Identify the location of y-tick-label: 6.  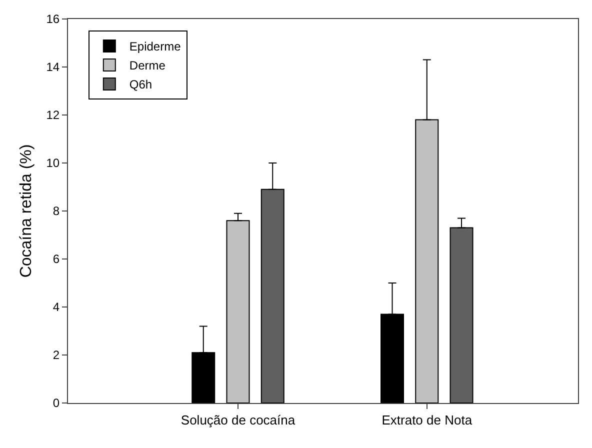
(56, 259).